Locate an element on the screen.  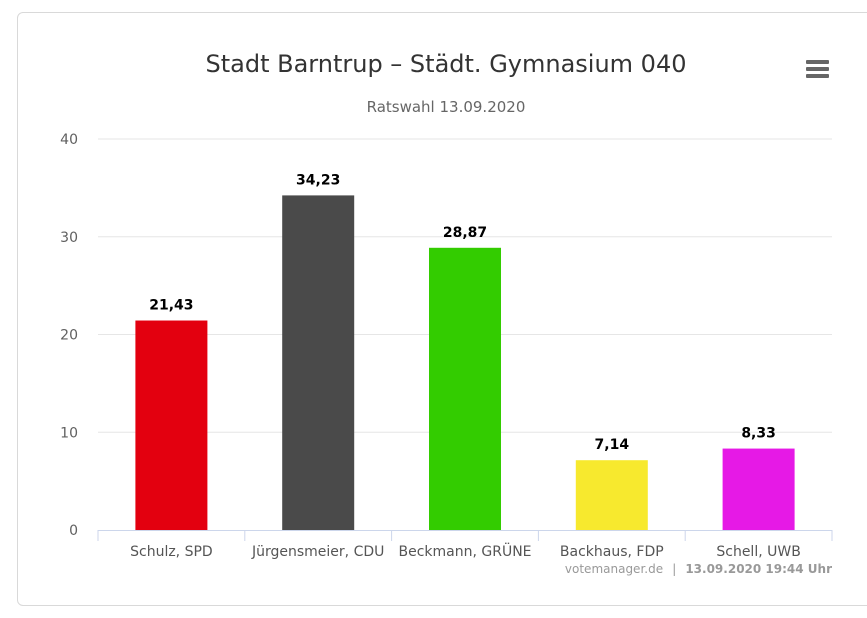
y-axis: 0 10 20 30 40 is located at coordinates (69, 335).